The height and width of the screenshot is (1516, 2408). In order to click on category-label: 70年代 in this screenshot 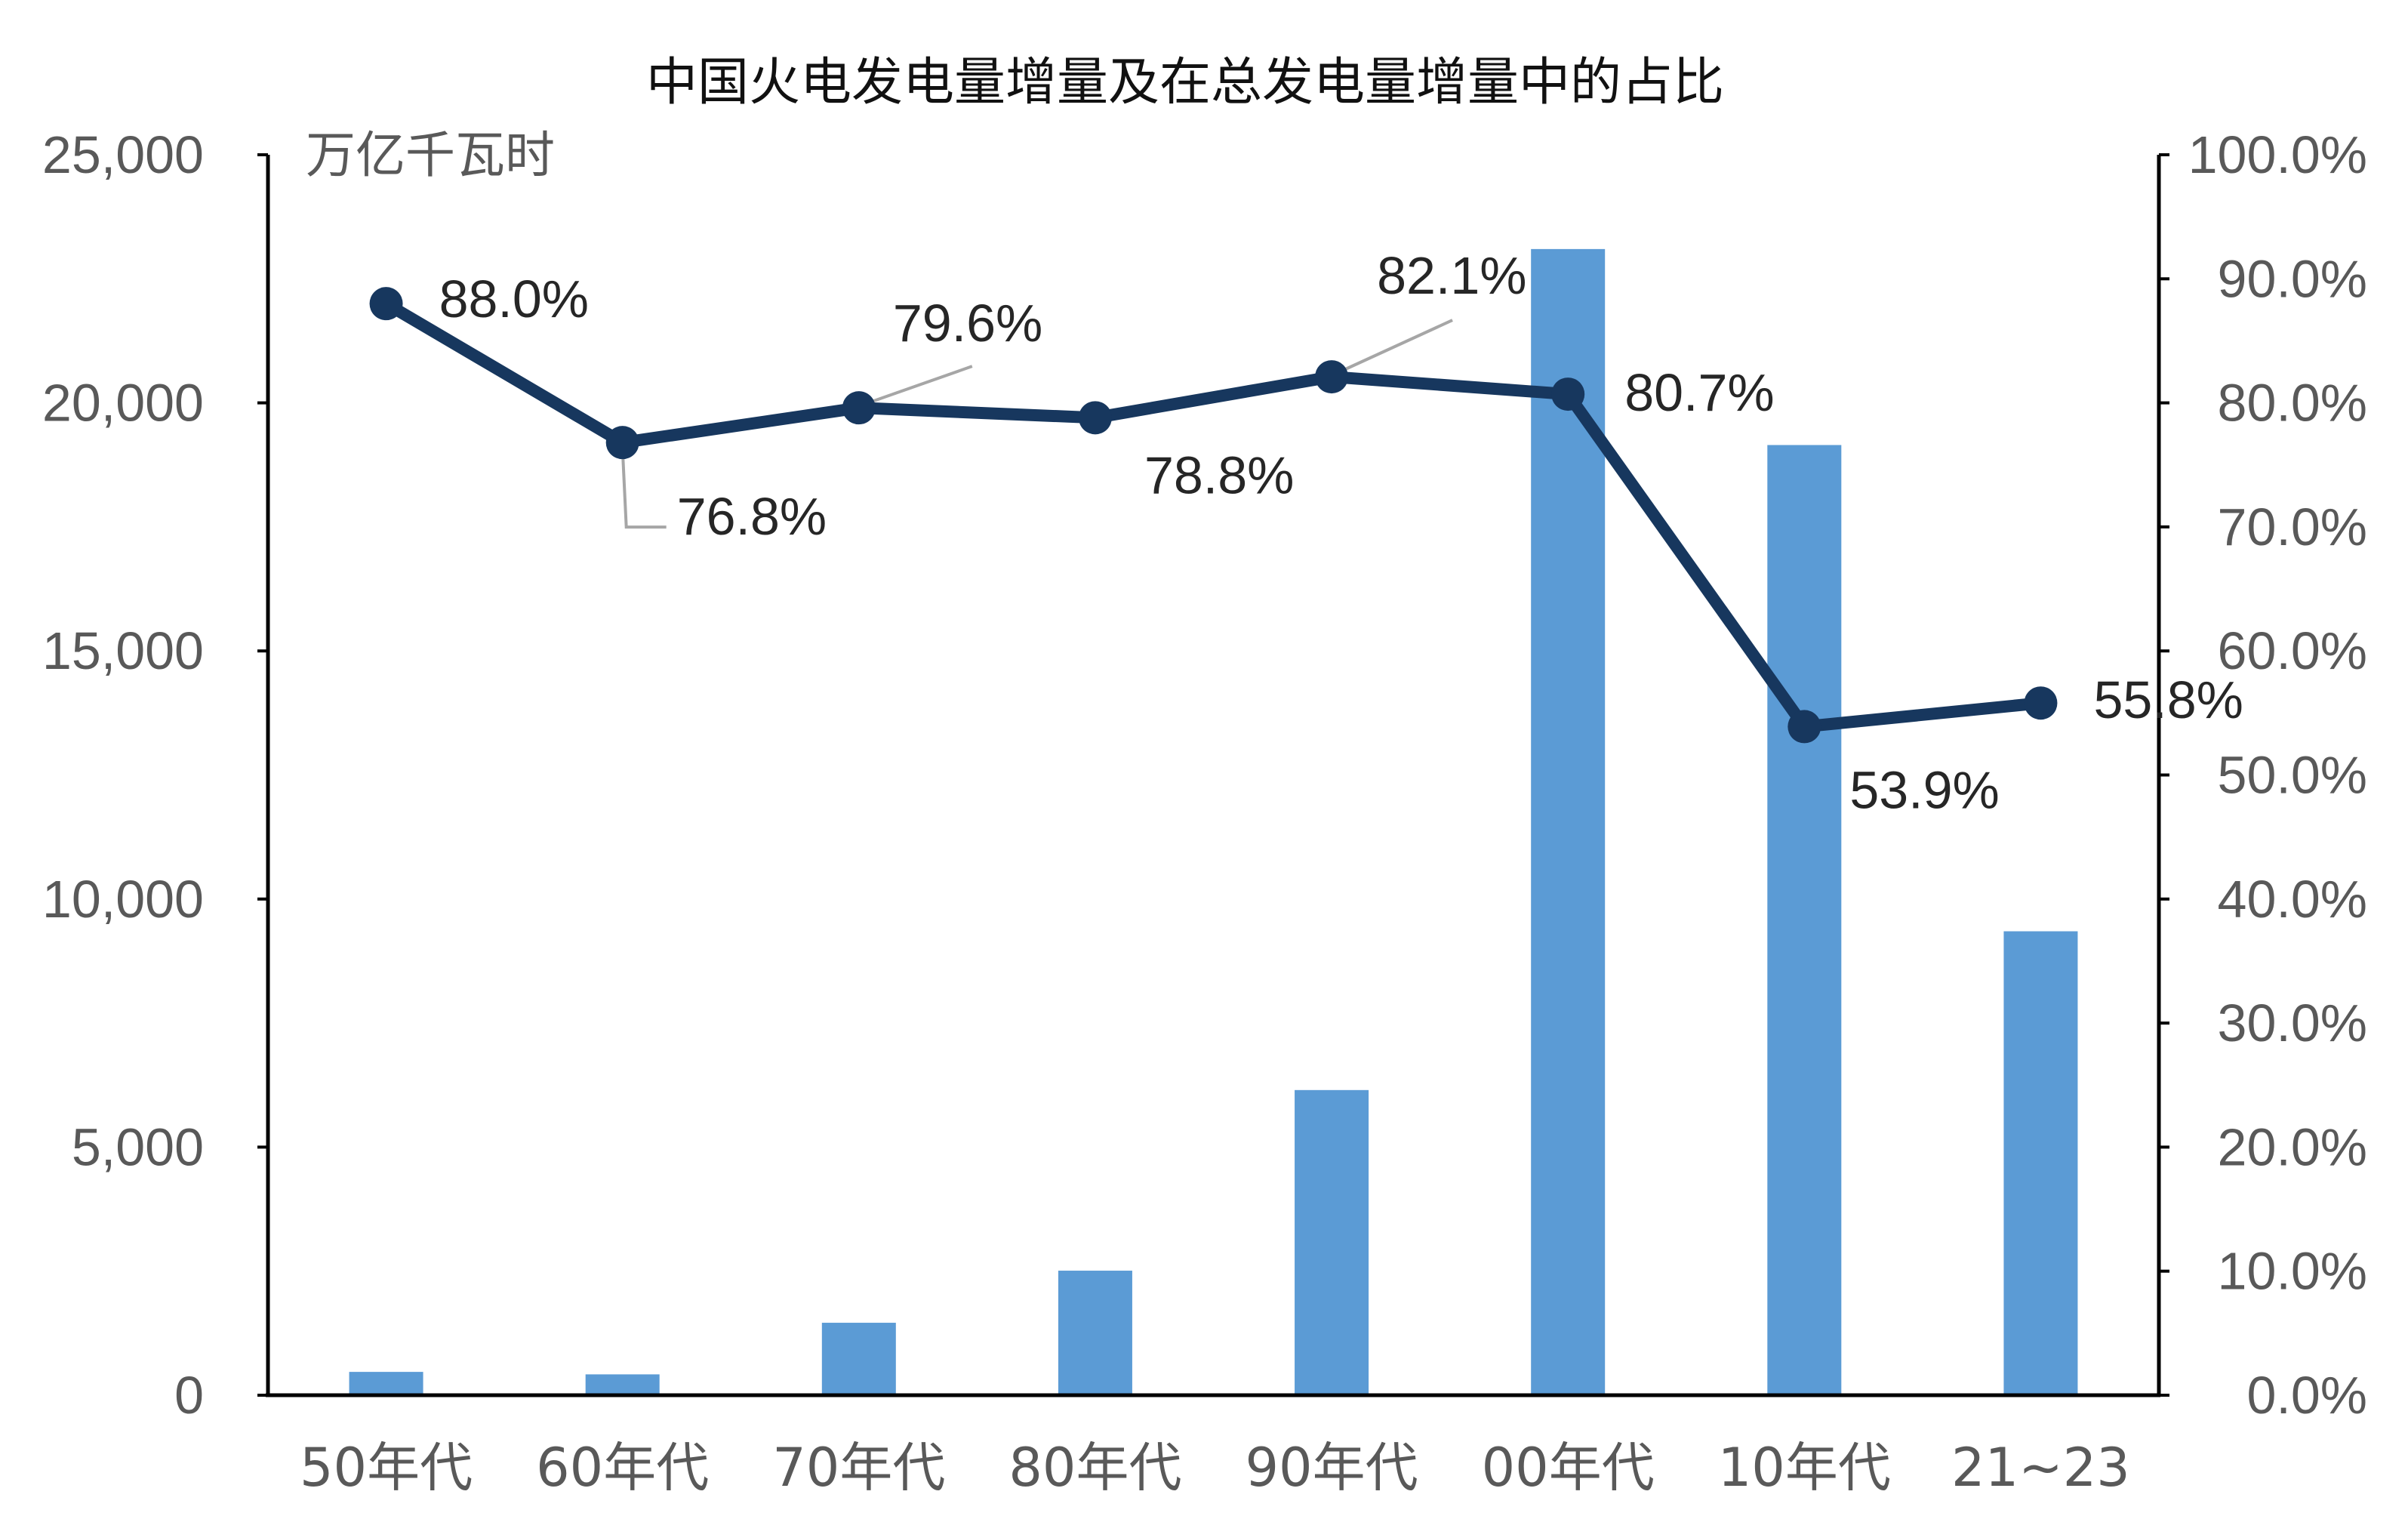, I will do `click(858, 1468)`.